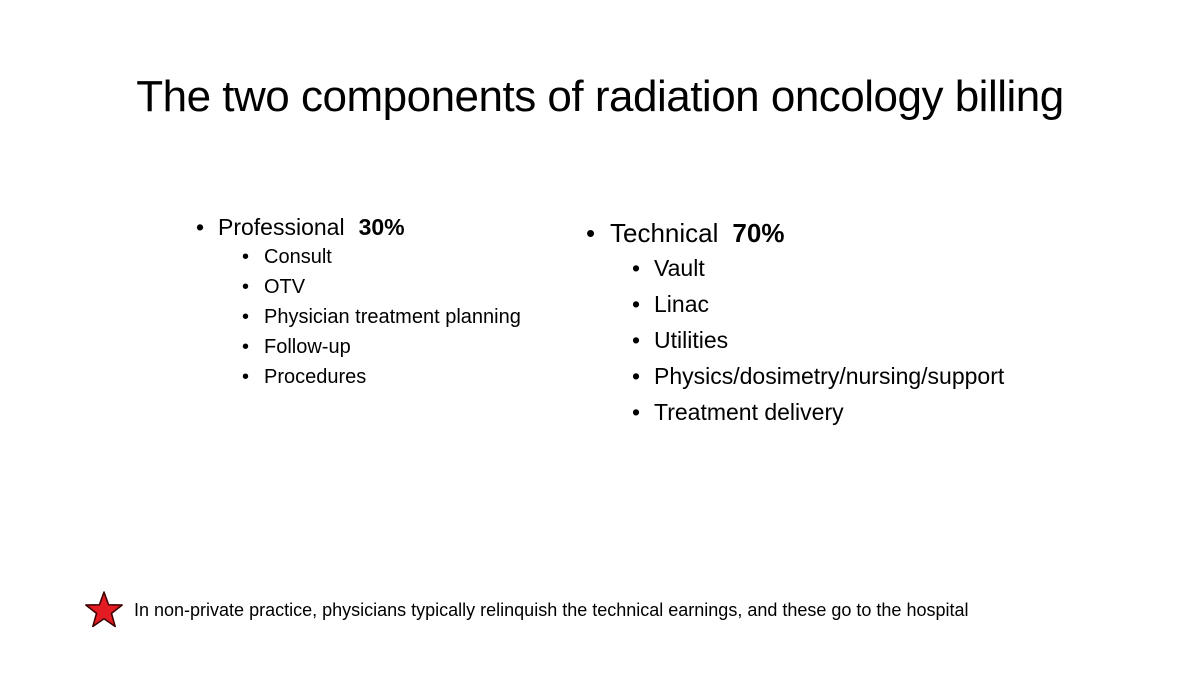  I want to click on technical-percent: 70%, so click(758, 233).